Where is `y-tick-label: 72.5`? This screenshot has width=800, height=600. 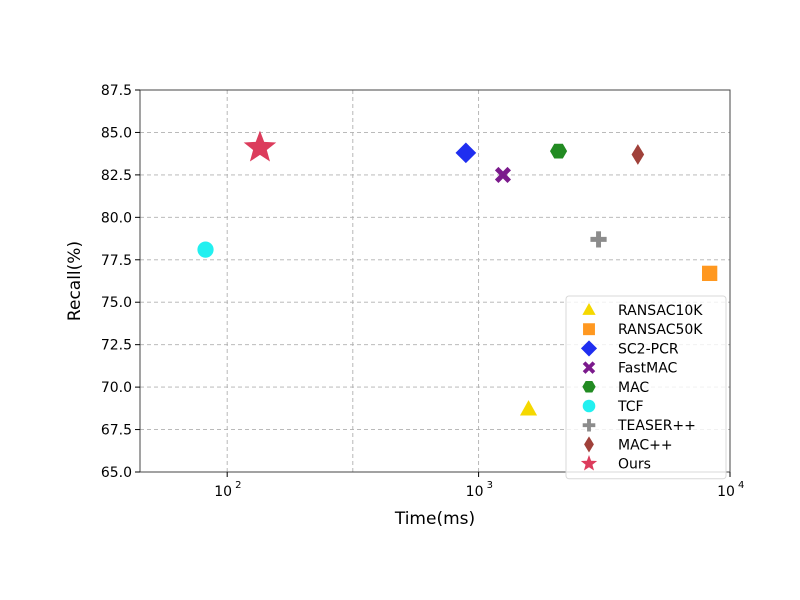 y-tick-label: 72.5 is located at coordinates (116, 346).